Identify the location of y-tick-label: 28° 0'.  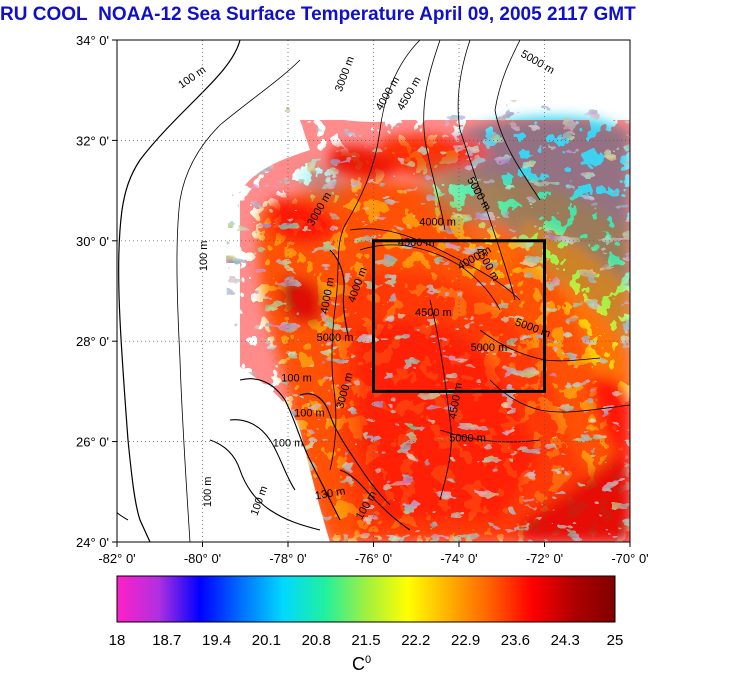
(92, 341).